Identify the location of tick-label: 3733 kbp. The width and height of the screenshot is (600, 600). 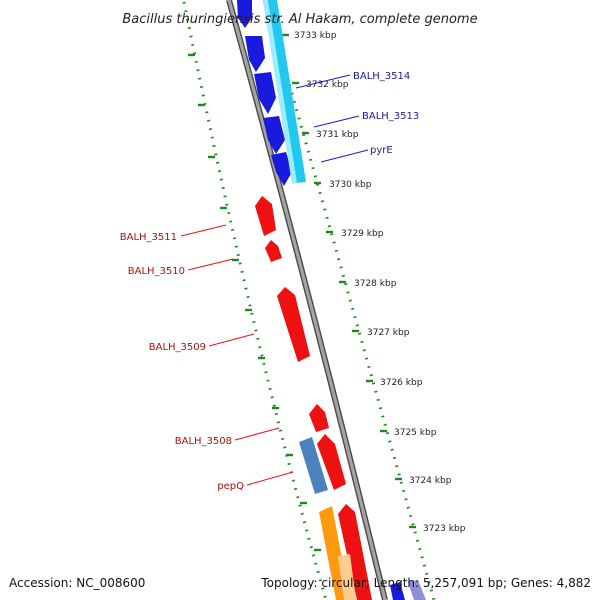
(315, 36).